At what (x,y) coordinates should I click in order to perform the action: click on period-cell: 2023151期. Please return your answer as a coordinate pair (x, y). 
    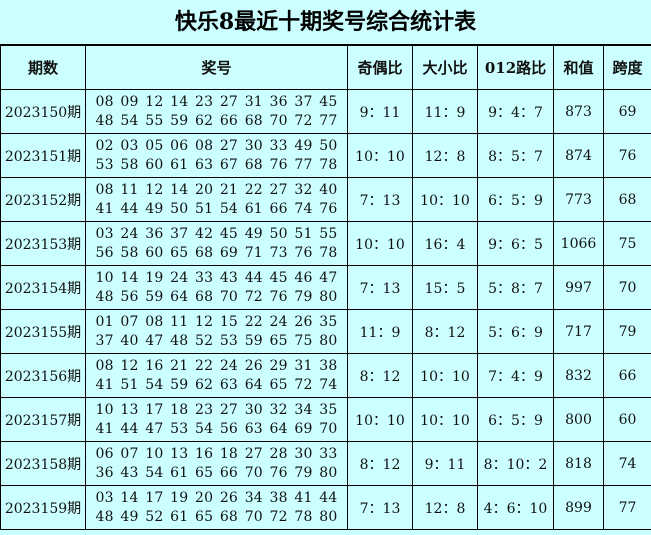
    Looking at the image, I should click on (43, 155).